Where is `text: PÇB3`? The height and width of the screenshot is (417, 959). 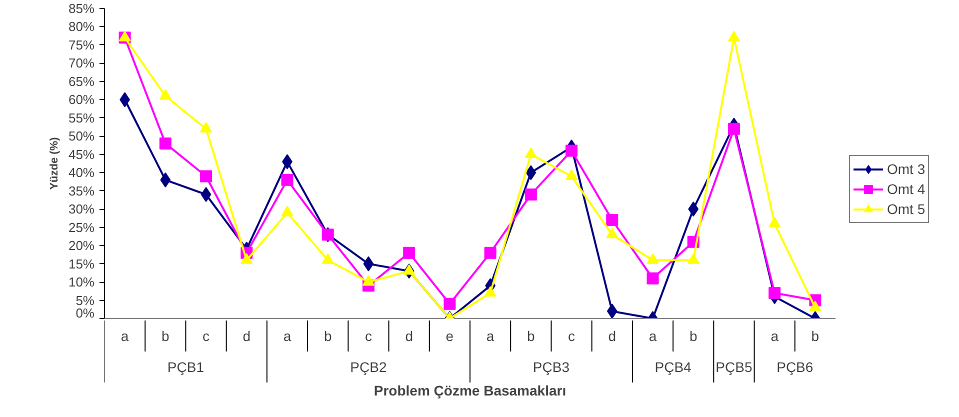
text: PÇB3 is located at coordinates (551, 367).